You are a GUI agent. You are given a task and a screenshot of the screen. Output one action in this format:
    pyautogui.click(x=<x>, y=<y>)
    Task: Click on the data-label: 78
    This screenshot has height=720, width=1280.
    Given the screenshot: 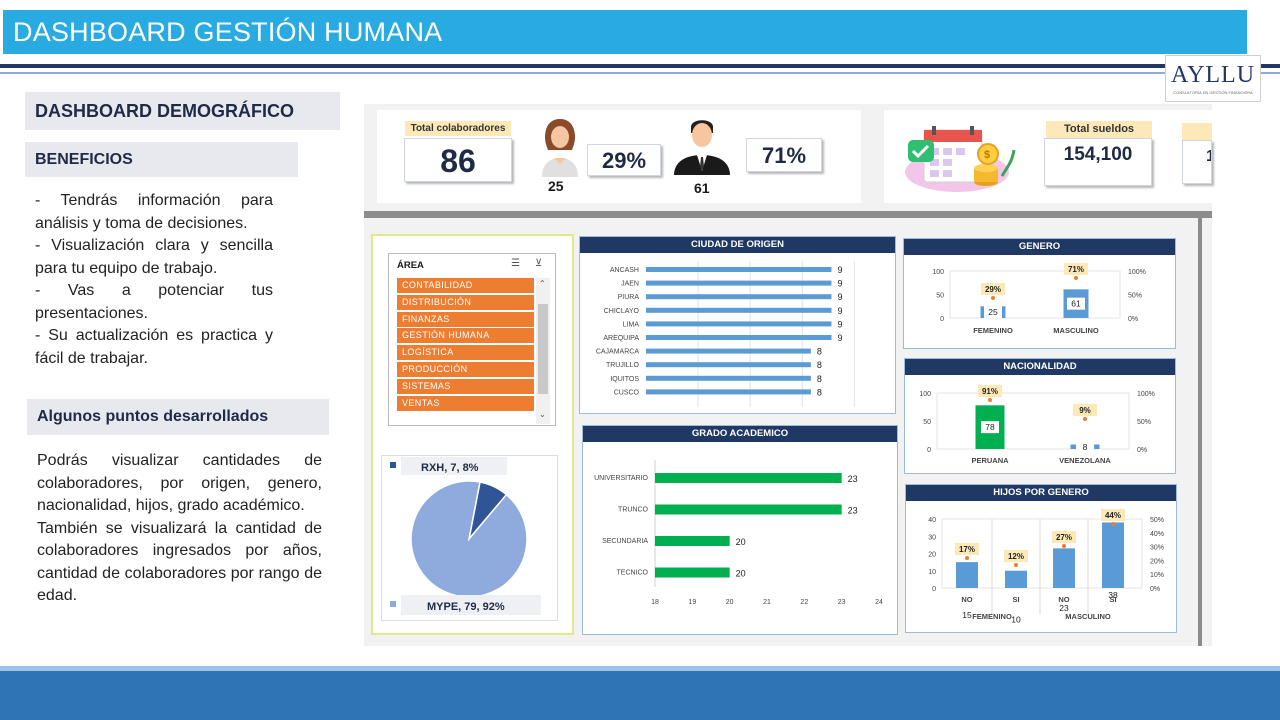 What is the action you would take?
    pyautogui.click(x=990, y=427)
    